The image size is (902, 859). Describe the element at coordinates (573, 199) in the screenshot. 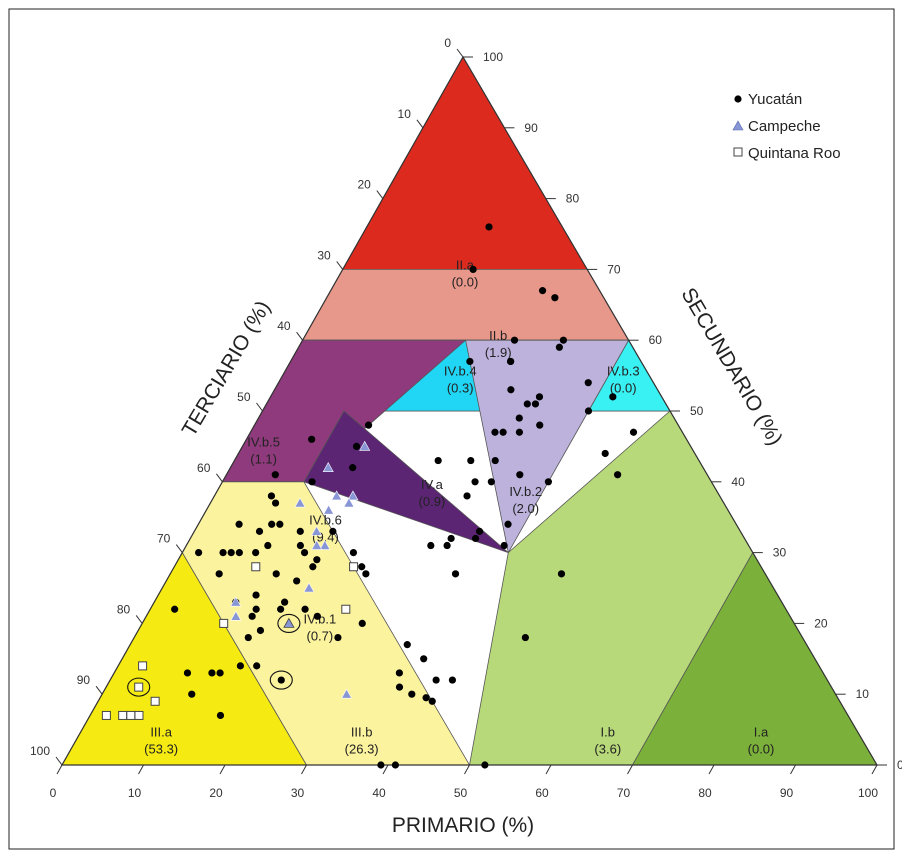

I see `tick-label-secundario: 80` at that location.